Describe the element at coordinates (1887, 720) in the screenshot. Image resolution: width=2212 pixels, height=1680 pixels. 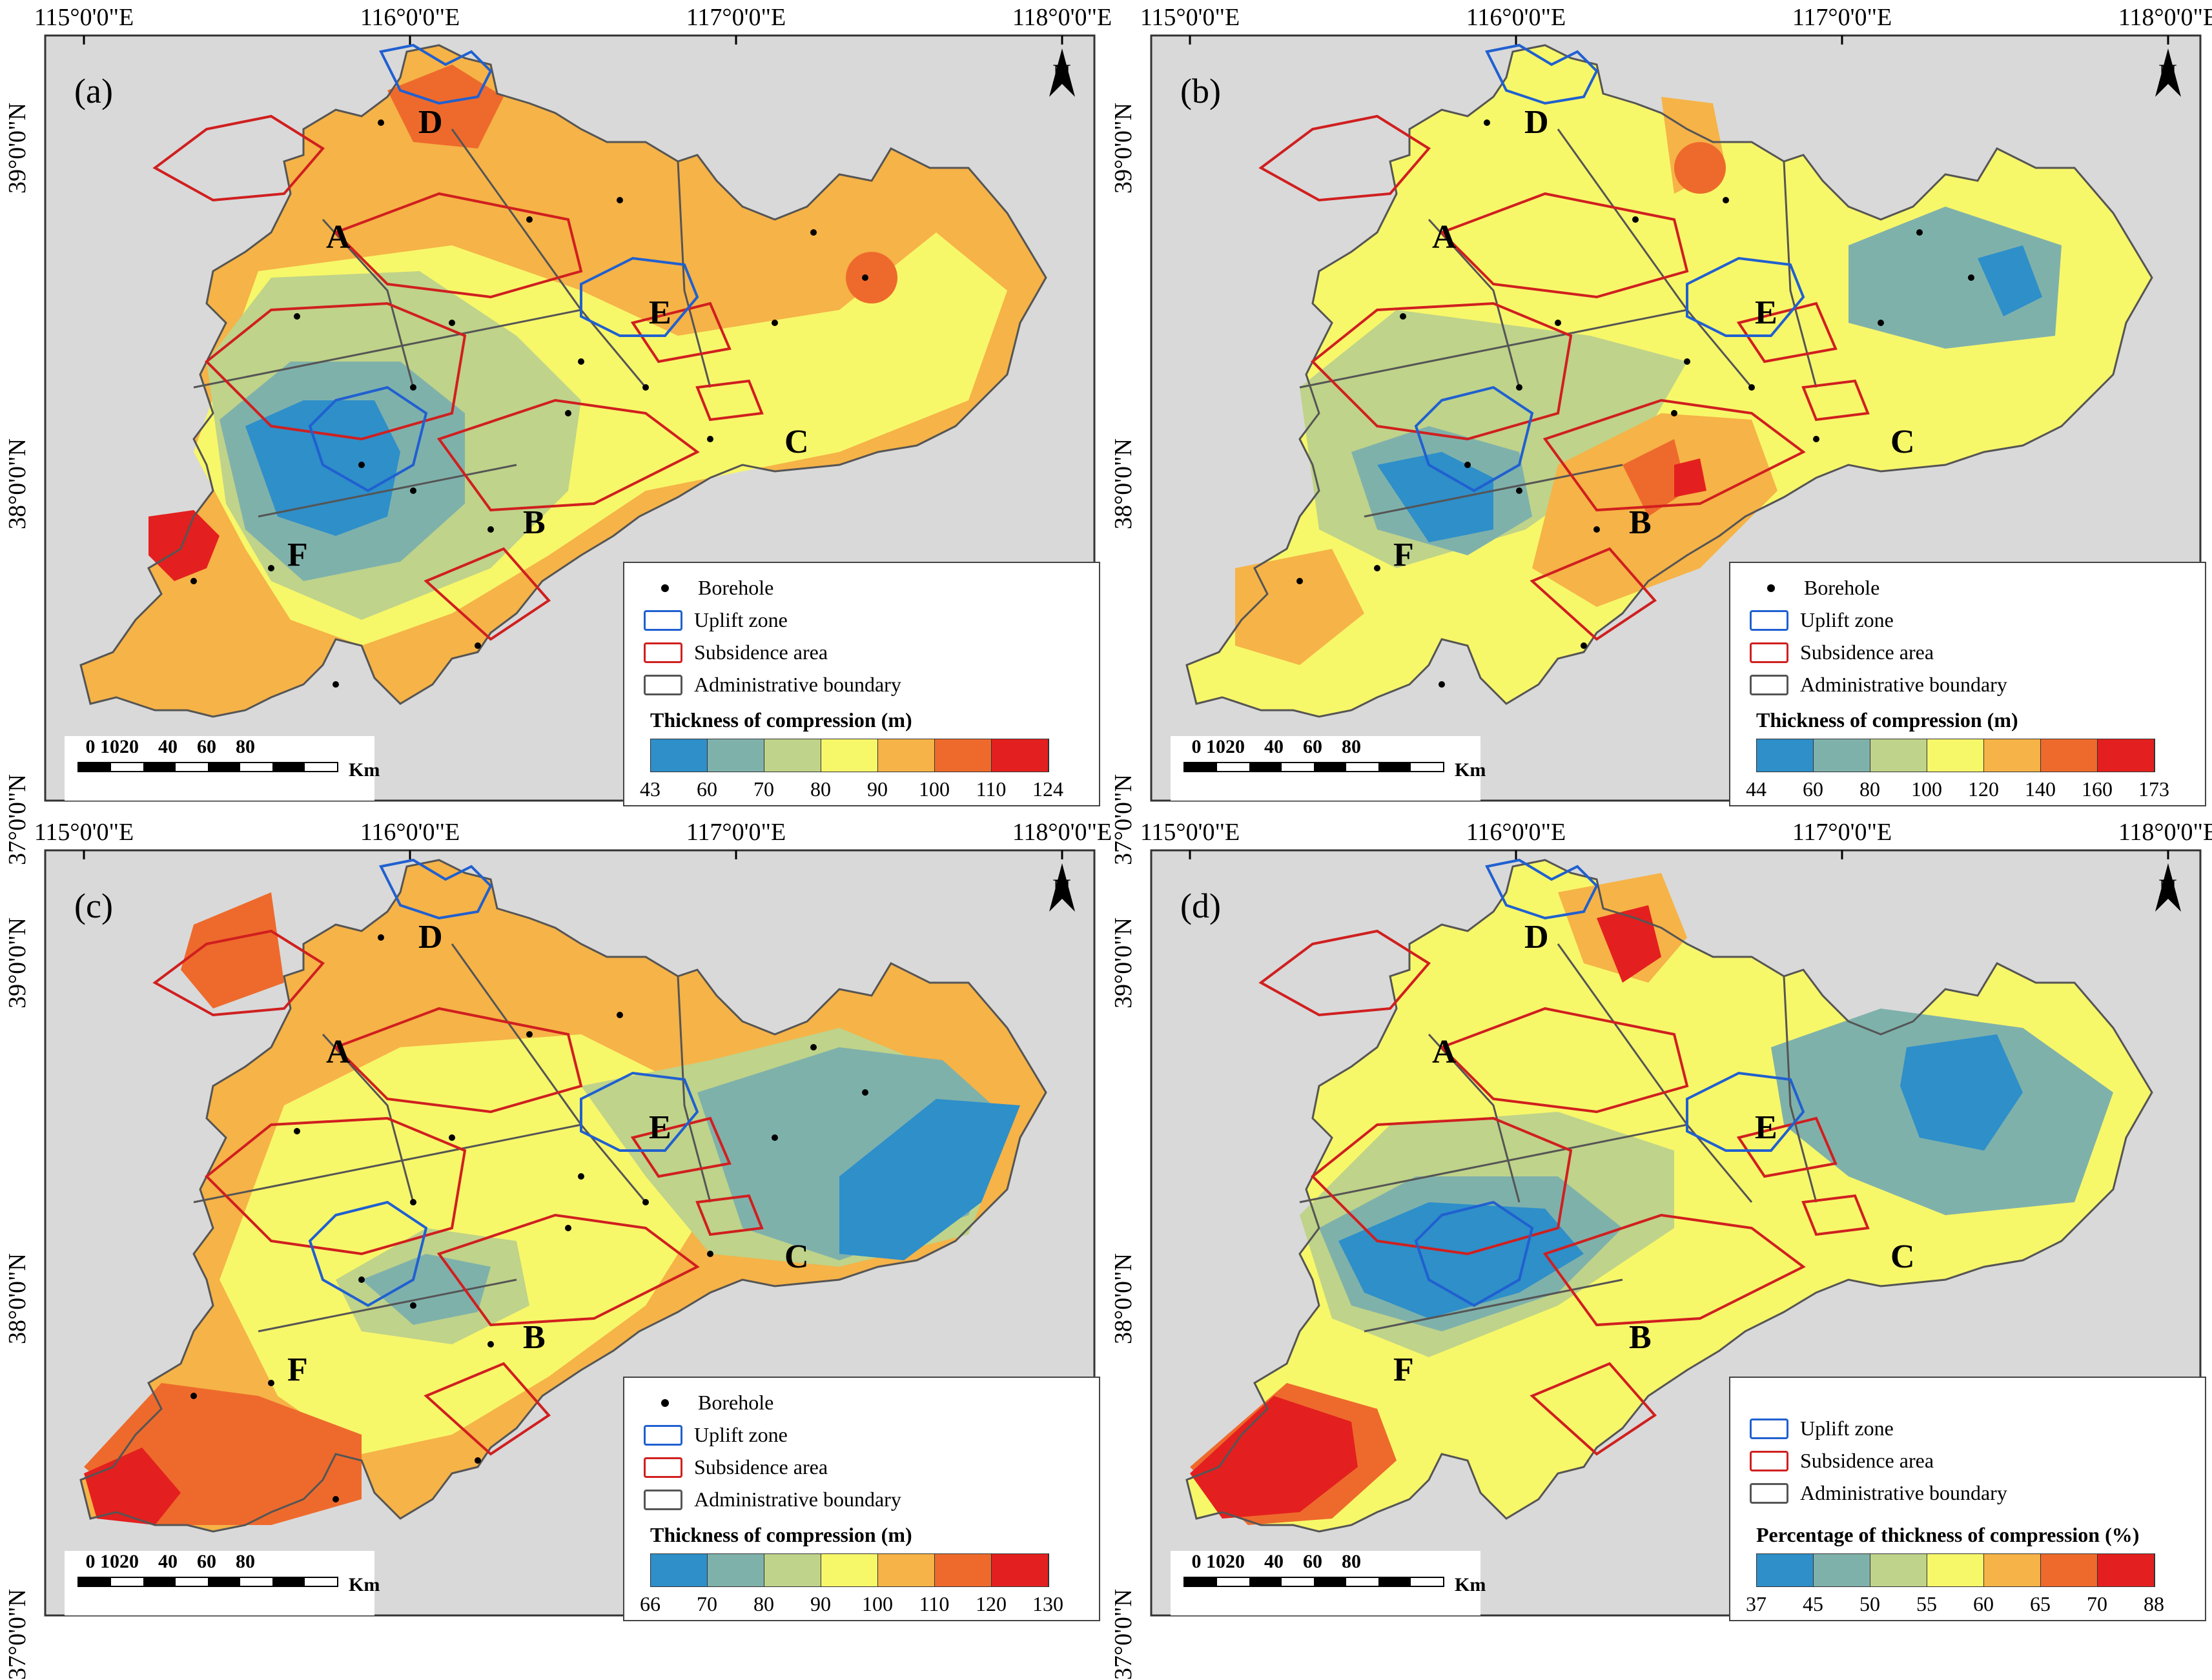
I see `legend-title: Thickness of compression (m)` at that location.